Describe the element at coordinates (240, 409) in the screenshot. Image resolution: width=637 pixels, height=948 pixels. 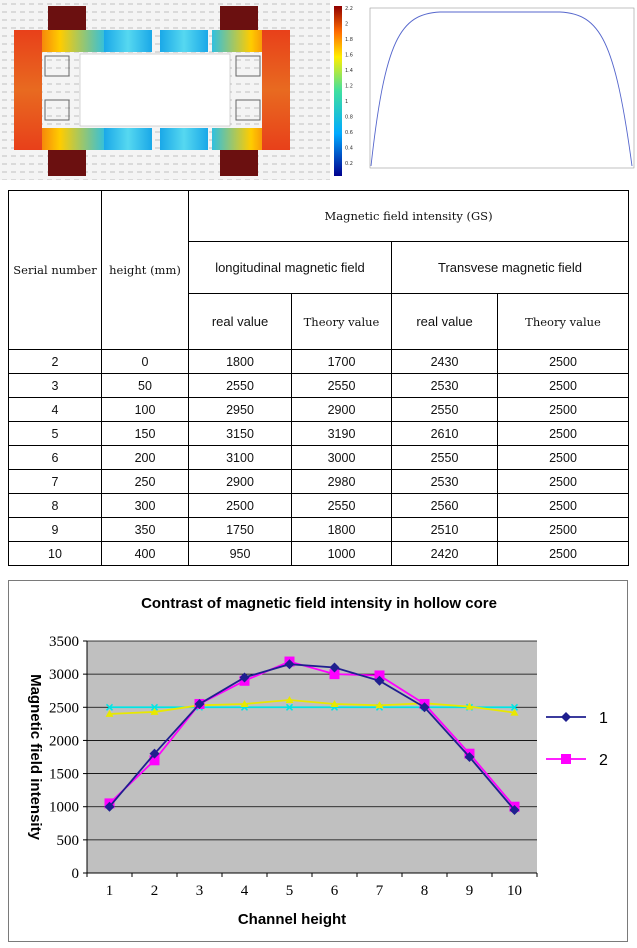
I see `table-cell: 2950` at that location.